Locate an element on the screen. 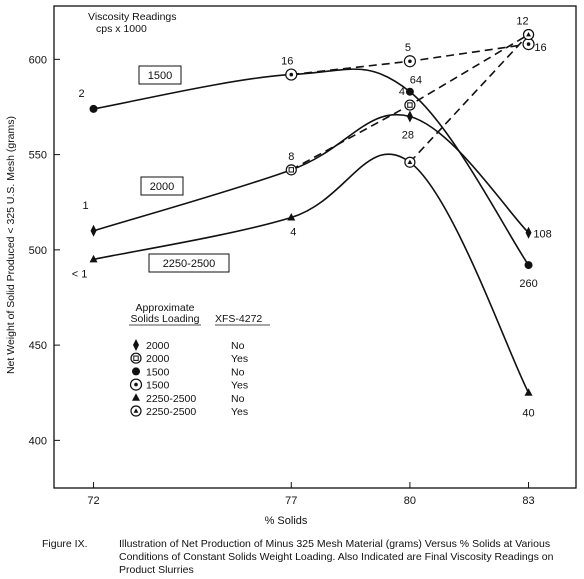  viscosity-label: 108 is located at coordinates (542, 235).